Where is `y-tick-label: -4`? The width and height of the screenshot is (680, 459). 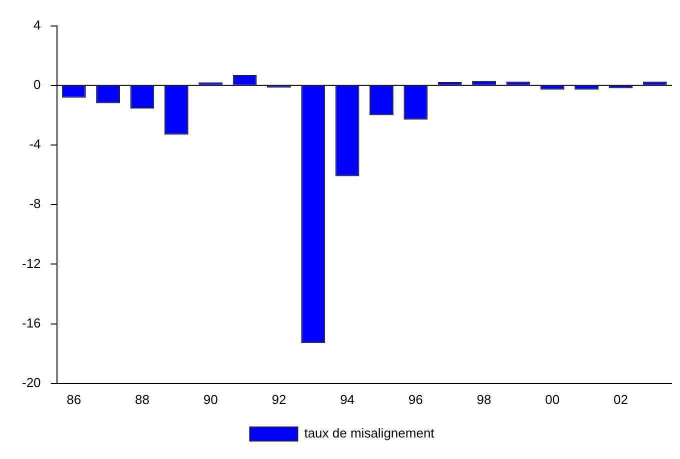
y-tick-label: -4 is located at coordinates (35, 144).